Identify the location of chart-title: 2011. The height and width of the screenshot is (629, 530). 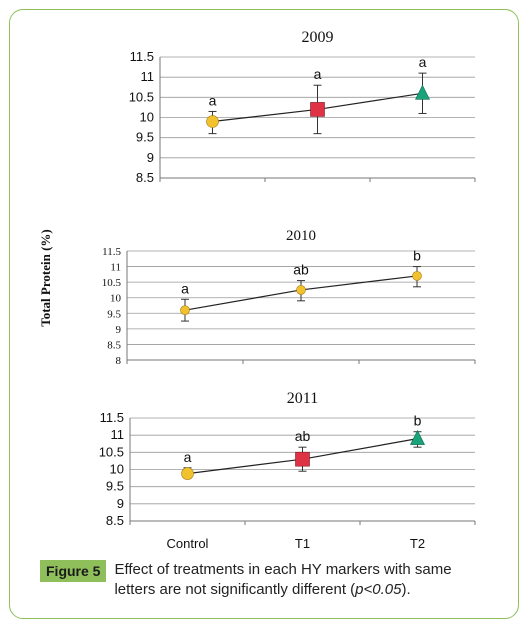
(302, 398).